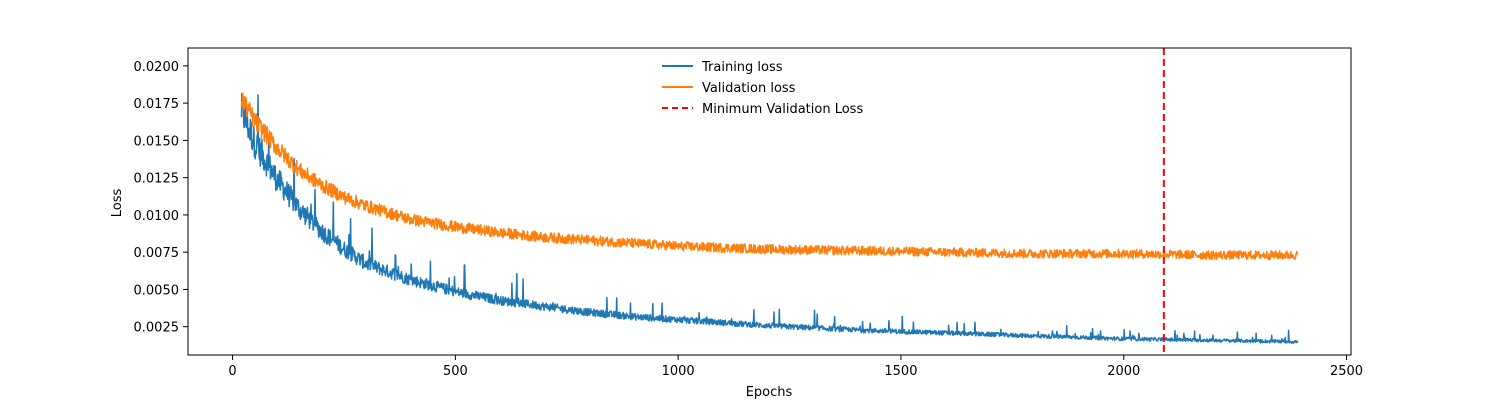 The image size is (1500, 400). I want to click on x-axis-label: Epochs, so click(769, 392).